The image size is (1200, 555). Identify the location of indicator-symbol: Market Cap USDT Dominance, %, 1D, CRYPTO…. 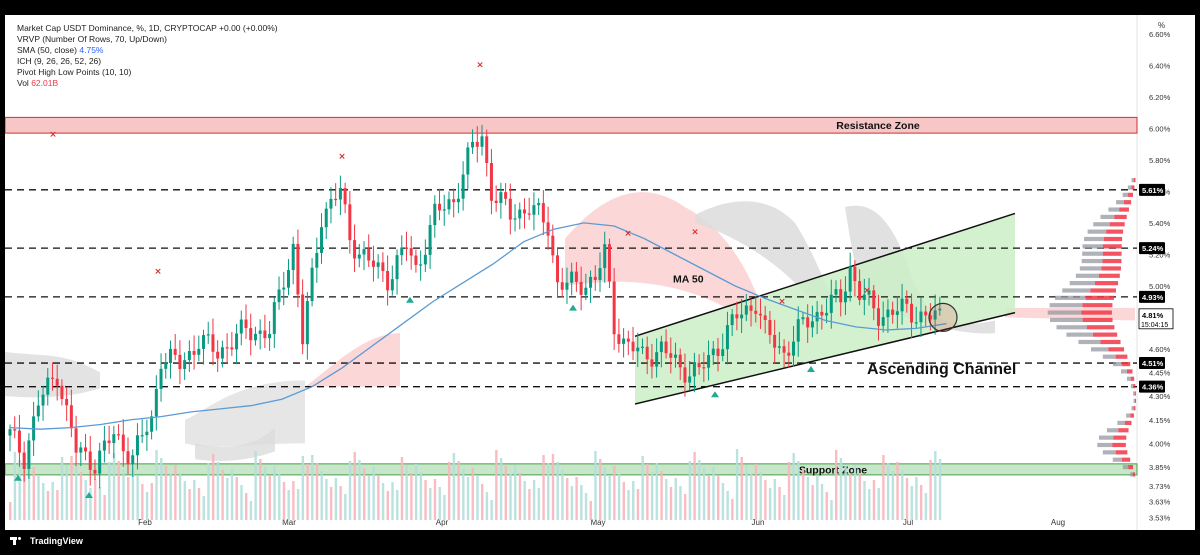
(147, 28).